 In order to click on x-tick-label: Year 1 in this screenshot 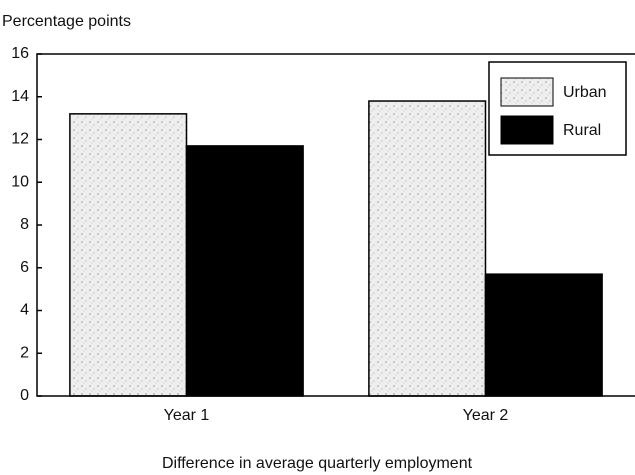, I will do `click(187, 415)`.